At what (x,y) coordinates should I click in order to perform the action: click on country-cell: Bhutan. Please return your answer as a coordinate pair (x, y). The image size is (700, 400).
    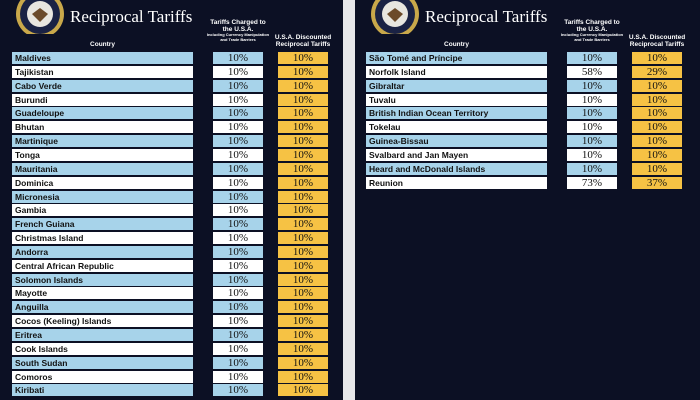
    Looking at the image, I should click on (102, 127).